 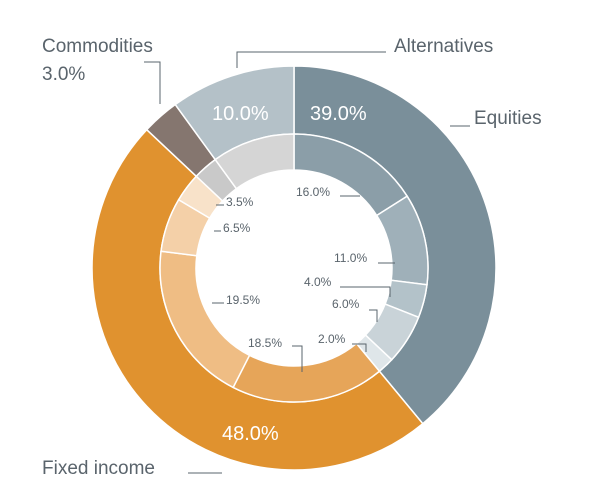 I want to click on inner-label-equities-4: 6.0%, so click(x=346, y=304).